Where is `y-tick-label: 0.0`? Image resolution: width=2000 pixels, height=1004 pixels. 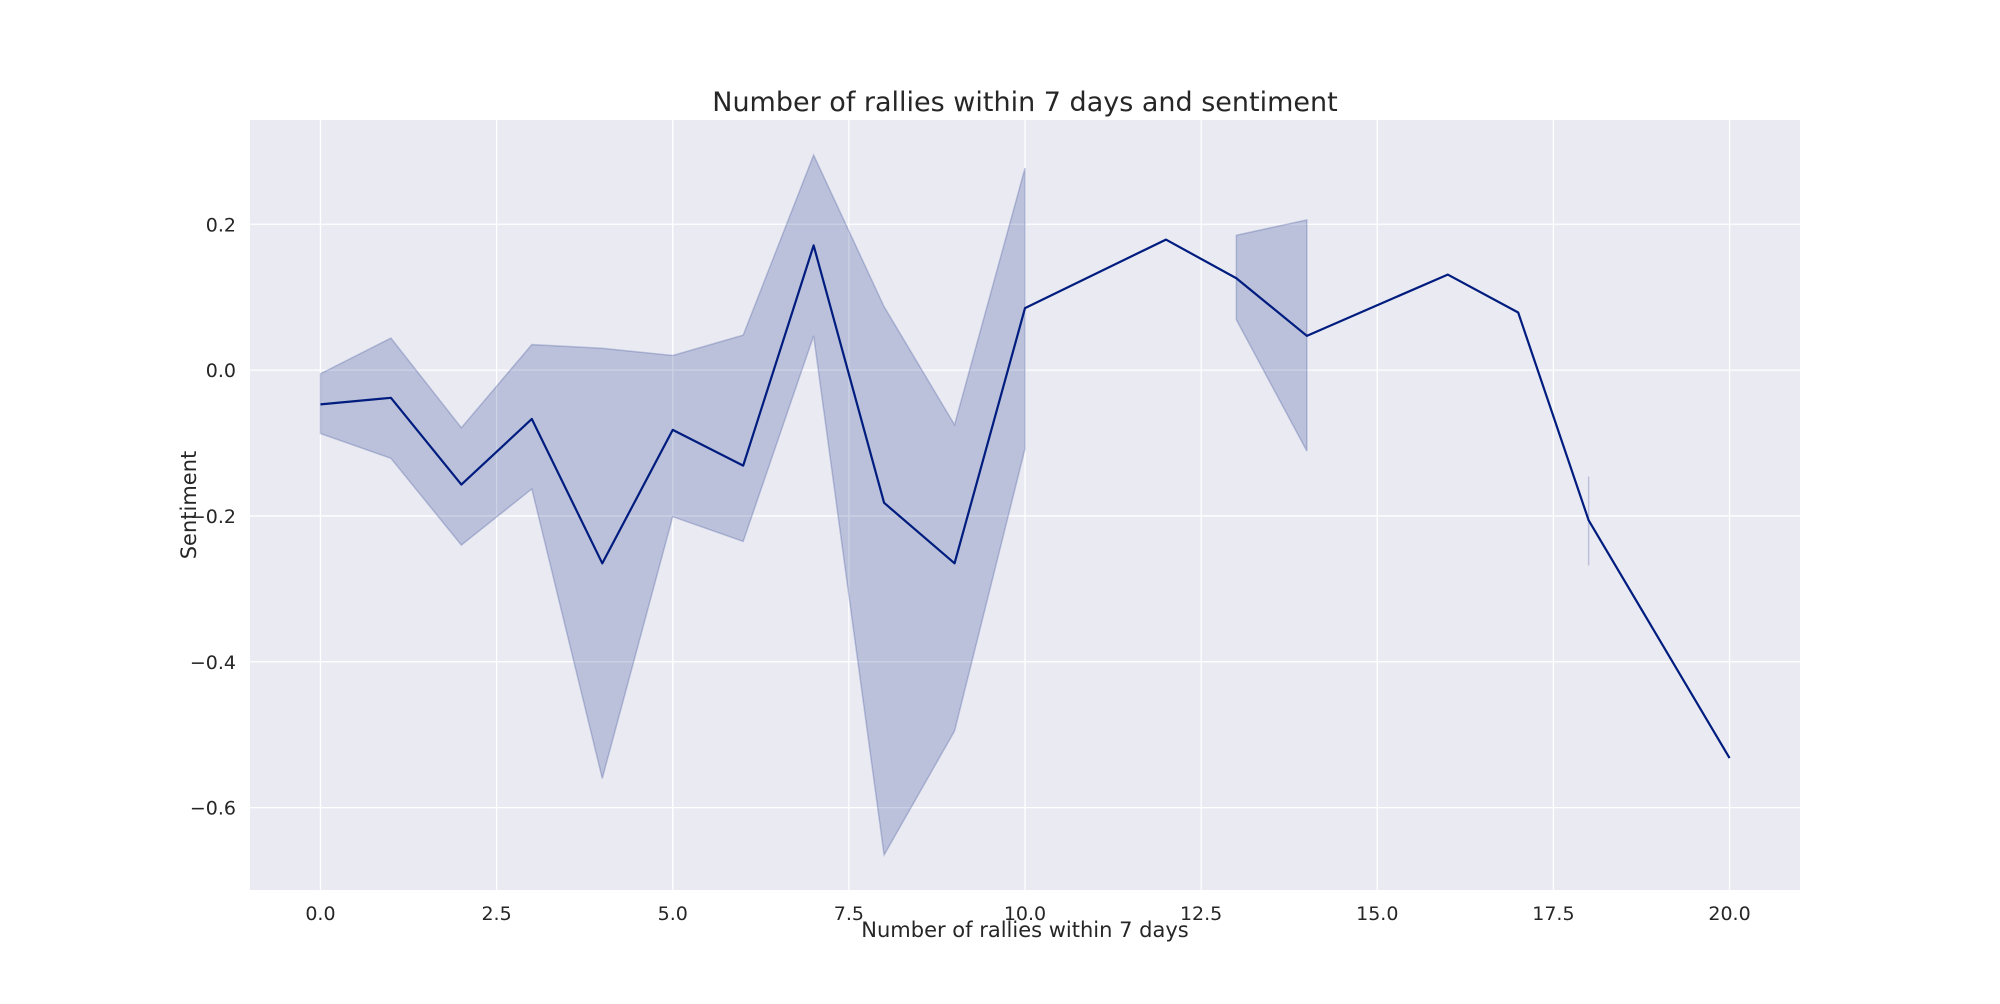
y-tick-label: 0.0 is located at coordinates (221, 371).